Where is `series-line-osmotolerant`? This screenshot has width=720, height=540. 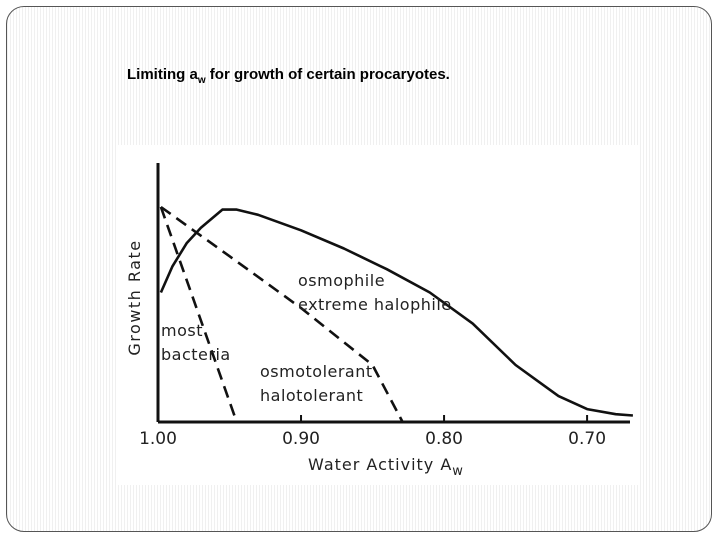 series-line-osmotolerant is located at coordinates (282, 314).